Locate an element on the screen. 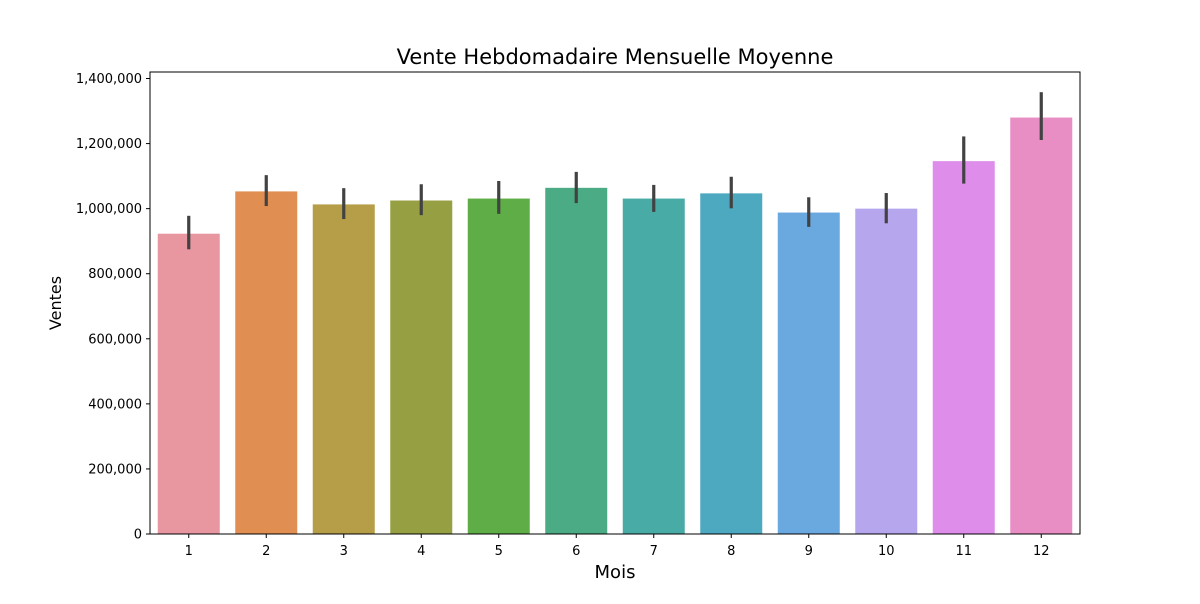  y-tick-label: 1,400,000 is located at coordinates (109, 79).